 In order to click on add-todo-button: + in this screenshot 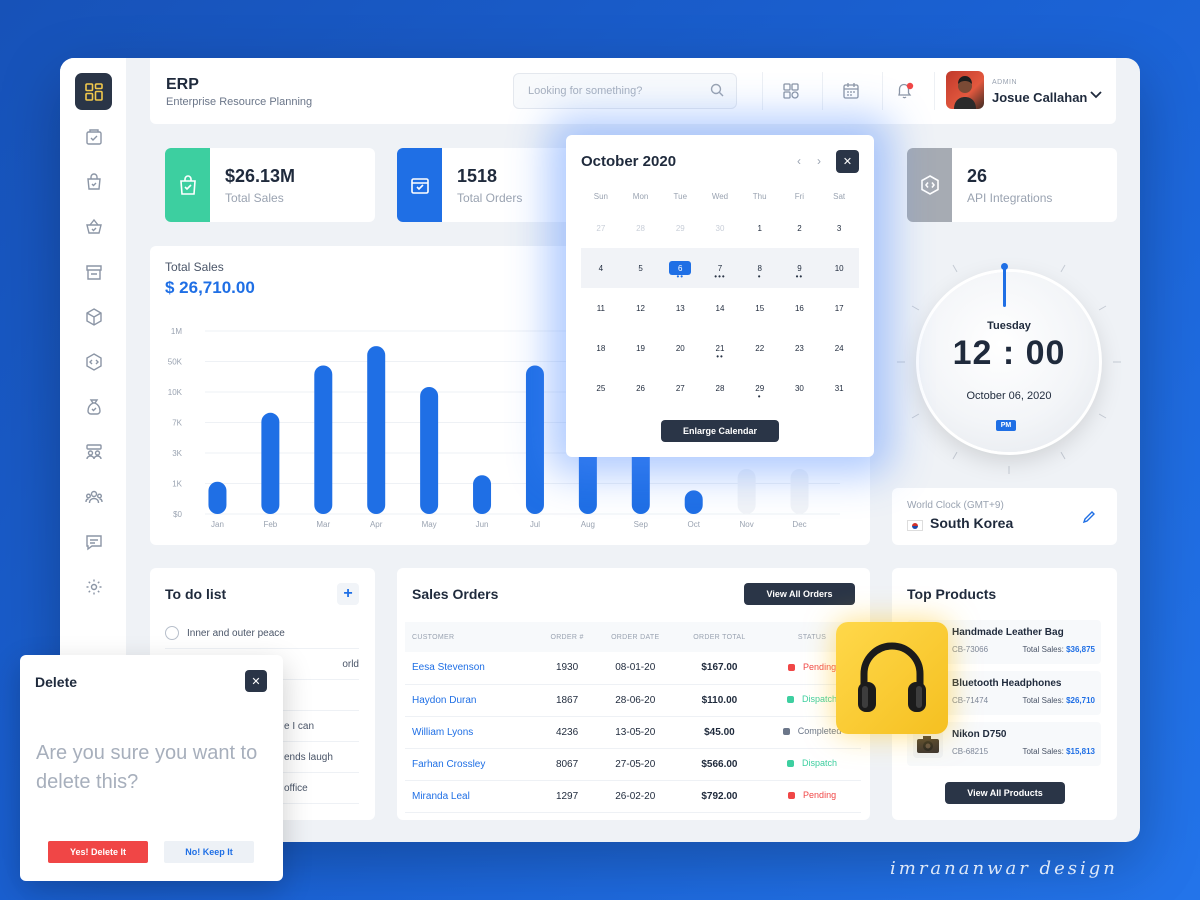, I will do `click(348, 594)`.